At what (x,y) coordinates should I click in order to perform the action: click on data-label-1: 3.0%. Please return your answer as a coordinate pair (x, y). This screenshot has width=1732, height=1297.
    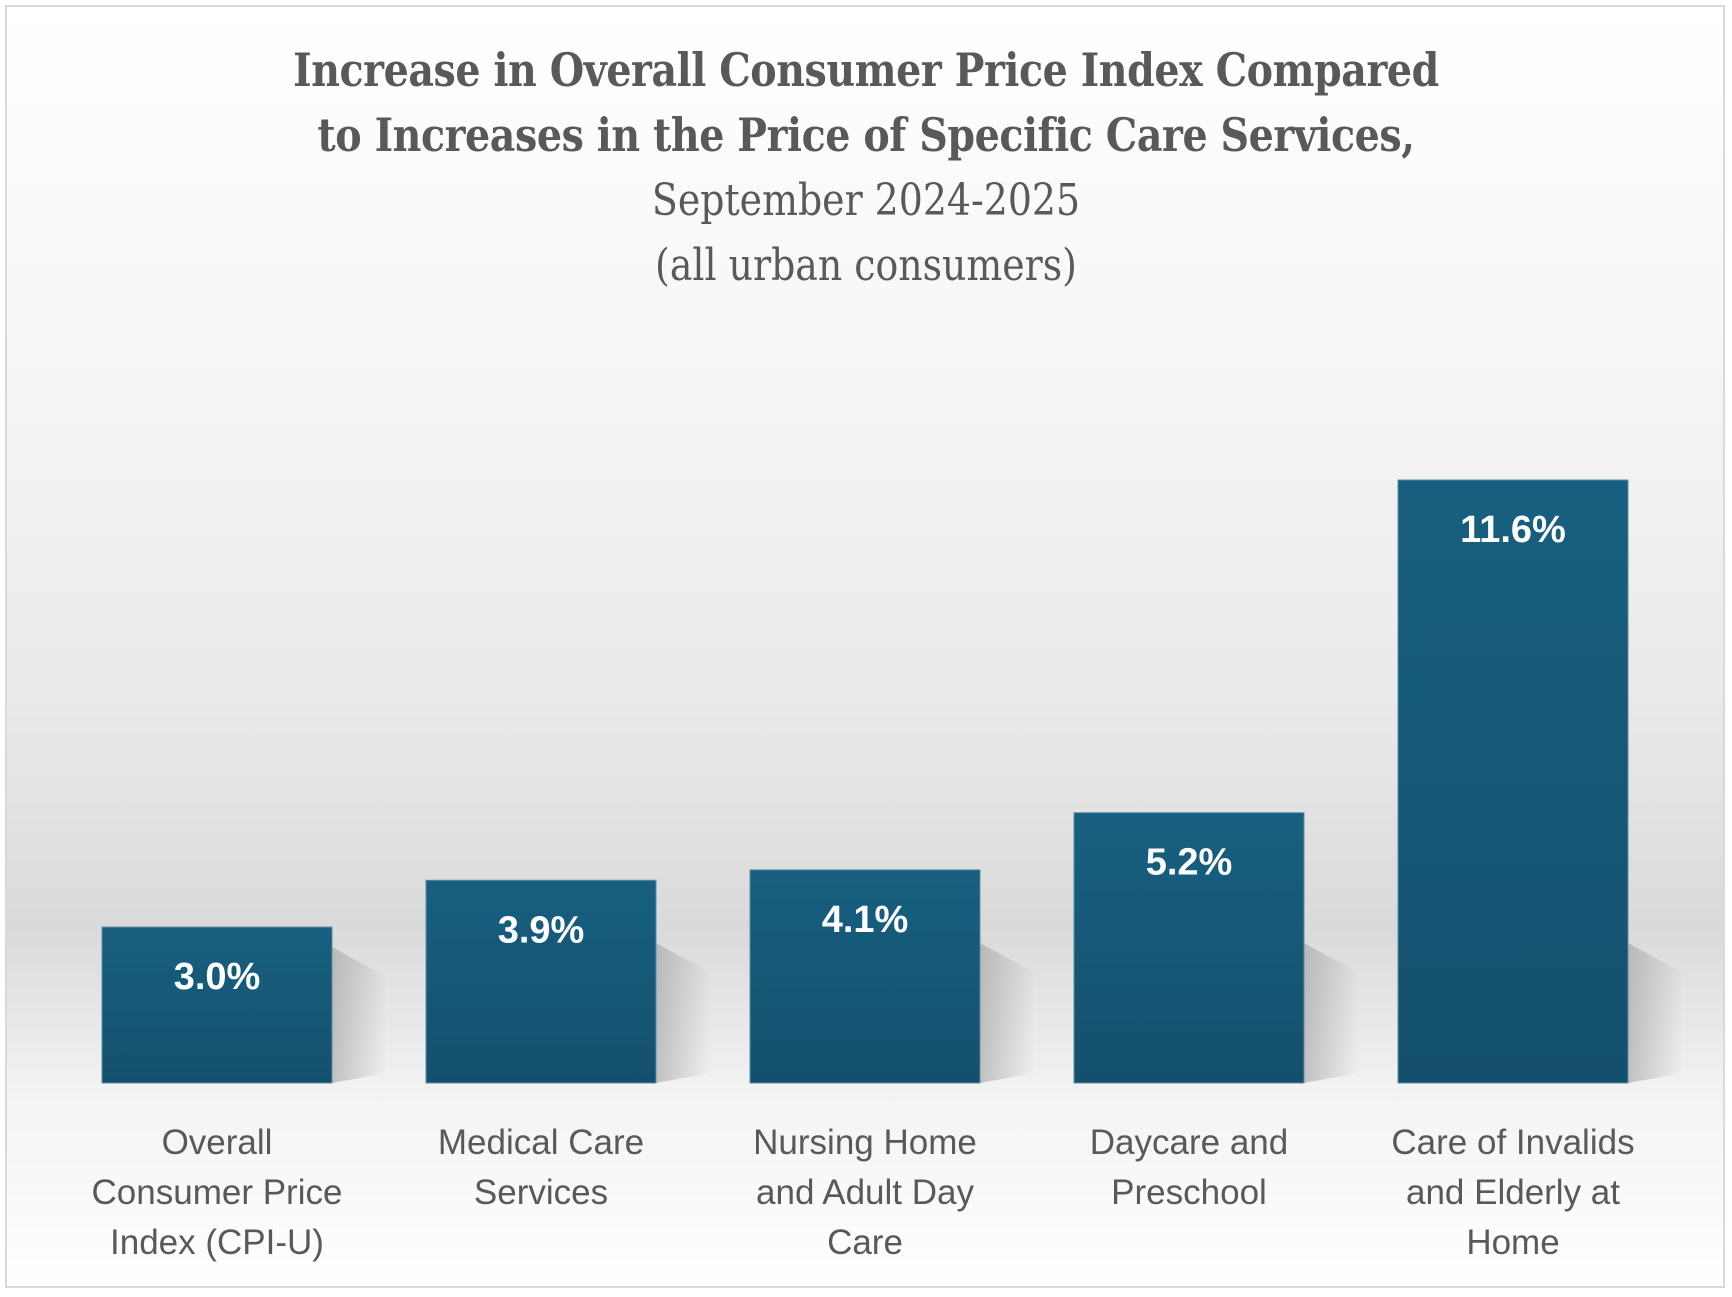
    Looking at the image, I should click on (217, 977).